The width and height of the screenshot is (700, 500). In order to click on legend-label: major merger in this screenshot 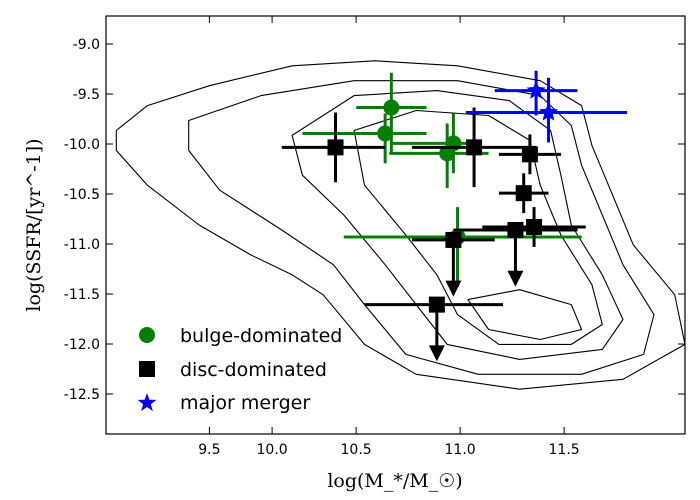, I will do `click(245, 403)`.